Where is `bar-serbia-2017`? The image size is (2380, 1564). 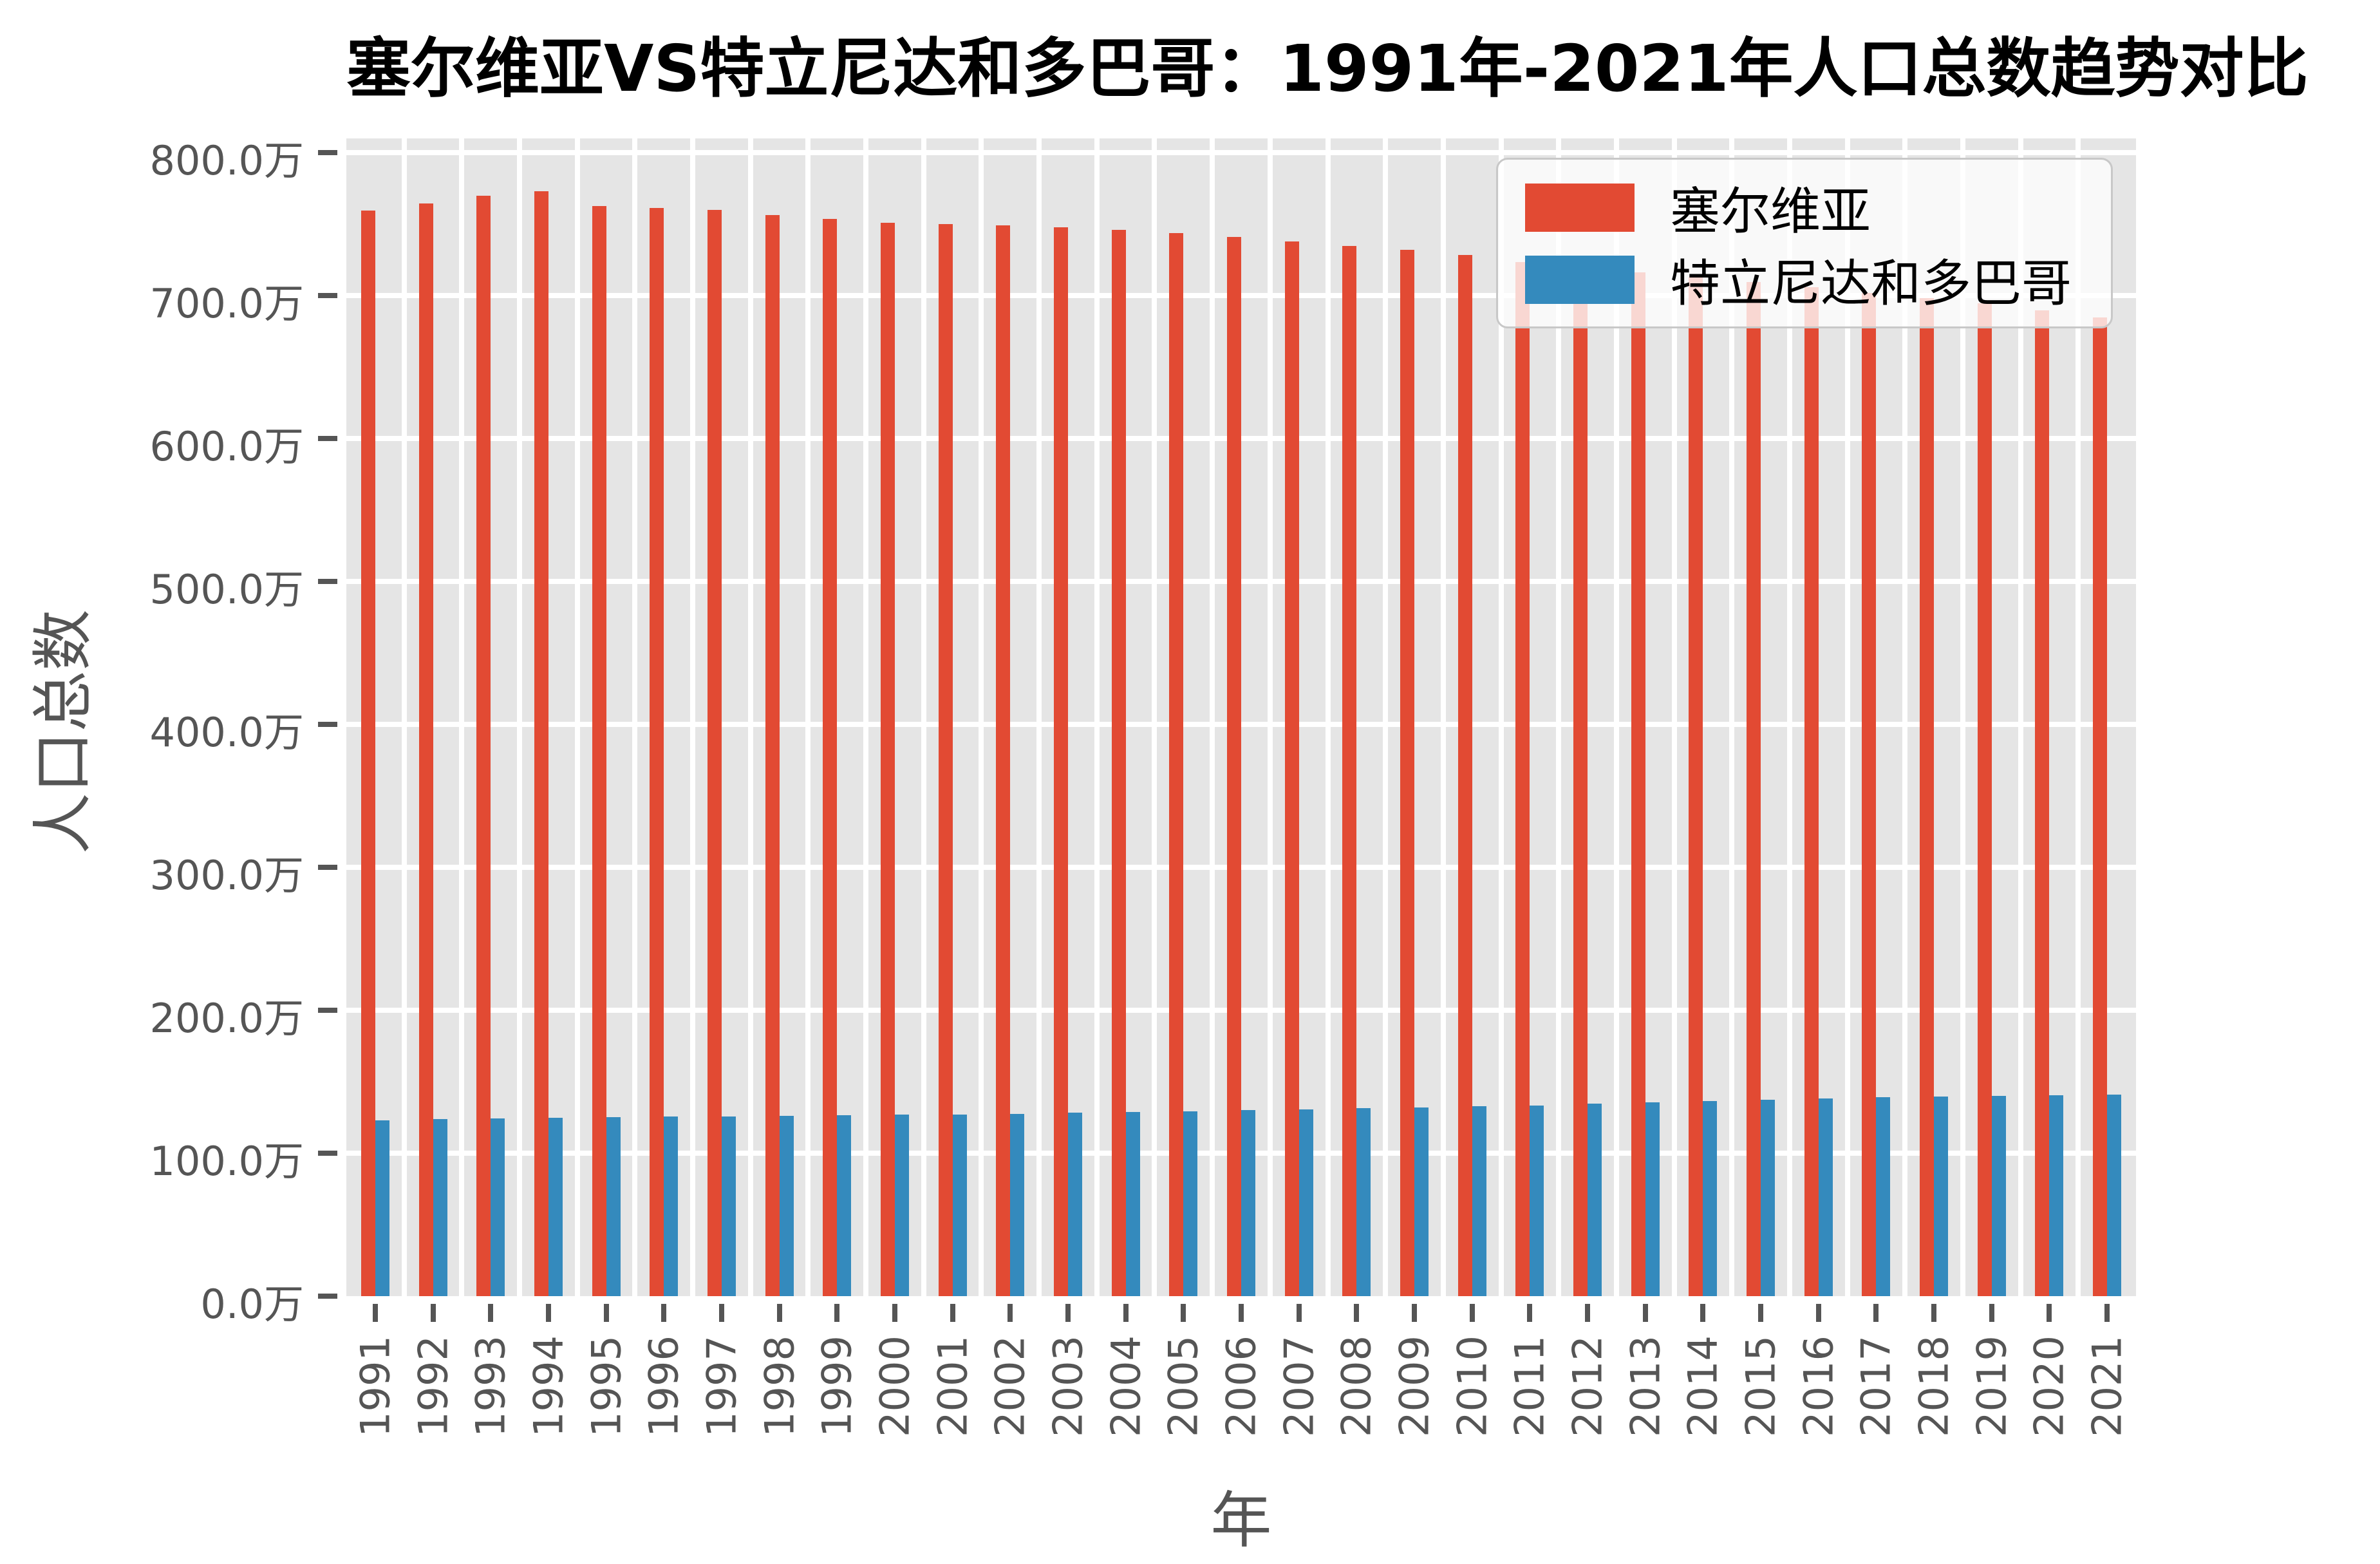 bar-serbia-2017 is located at coordinates (1869, 794).